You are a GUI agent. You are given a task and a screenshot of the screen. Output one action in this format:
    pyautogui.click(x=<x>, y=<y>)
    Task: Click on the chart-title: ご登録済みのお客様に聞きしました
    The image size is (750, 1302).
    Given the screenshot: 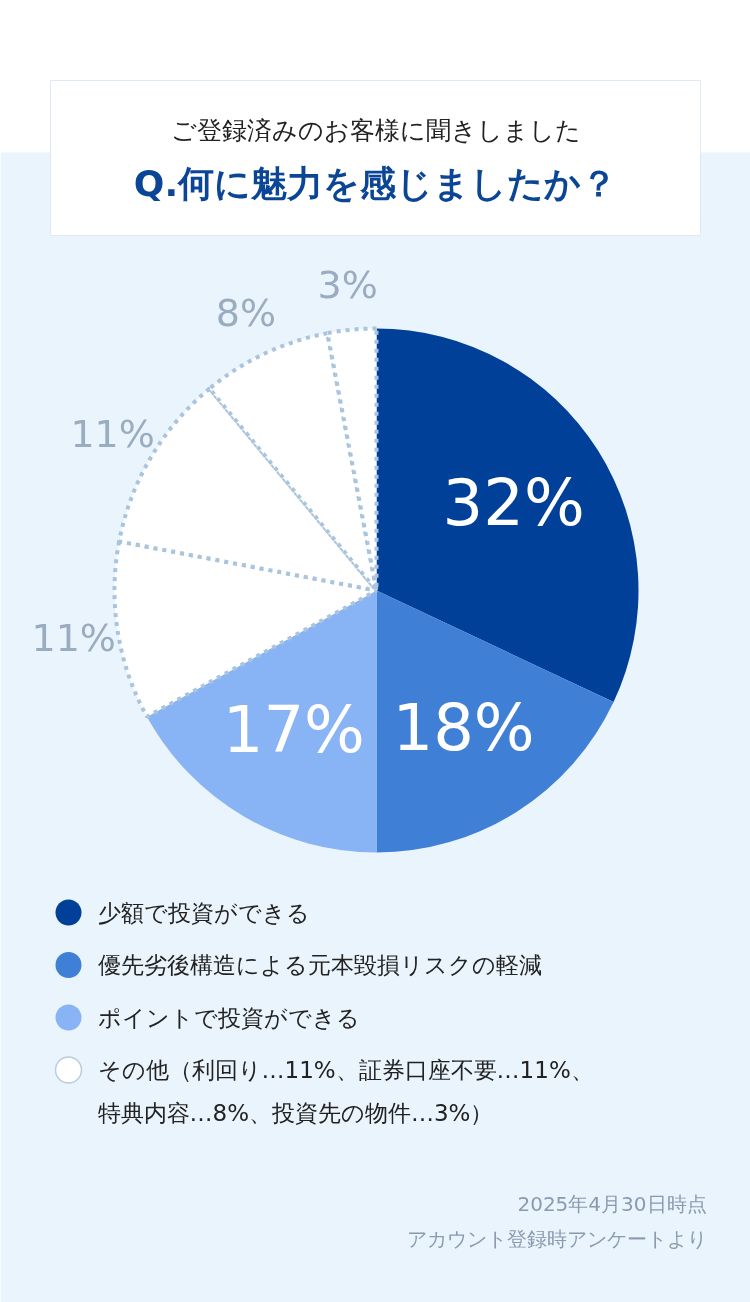 What is the action you would take?
    pyautogui.click(x=375, y=130)
    